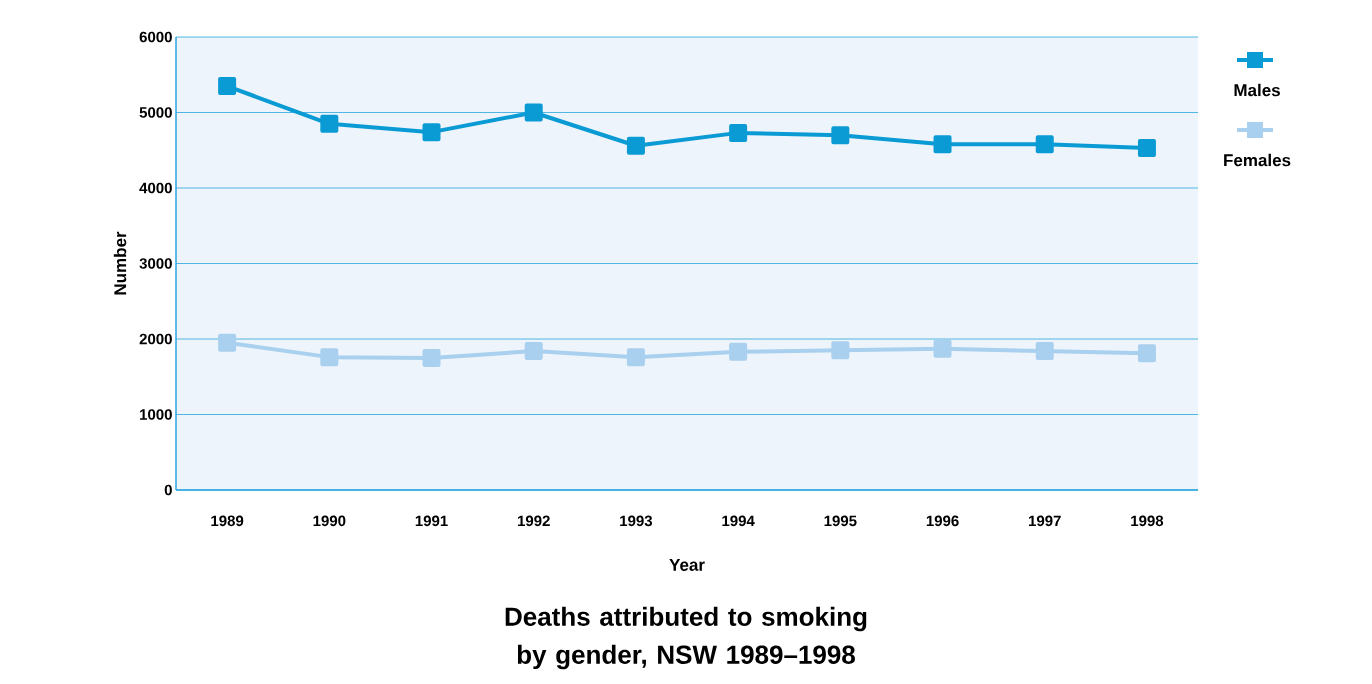 This screenshot has height=684, width=1372. What do you see at coordinates (155, 112) in the screenshot?
I see `y-tick-label: 5000` at bounding box center [155, 112].